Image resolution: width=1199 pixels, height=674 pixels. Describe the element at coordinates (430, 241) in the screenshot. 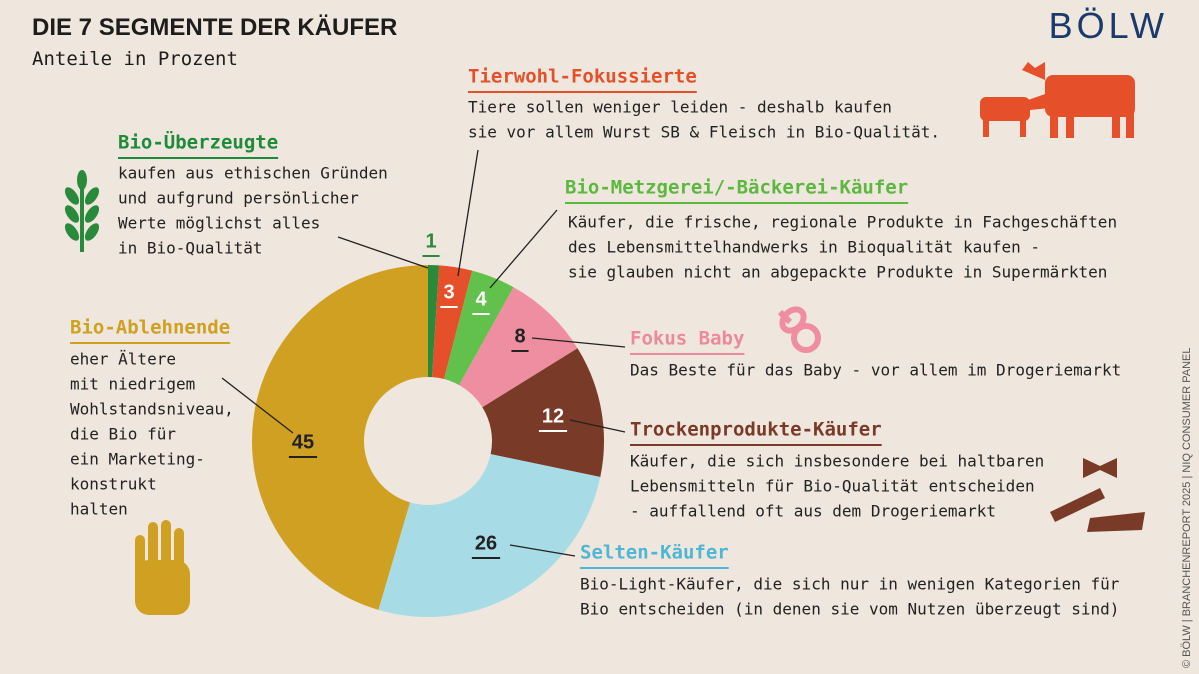

I see `value-label: 1` at that location.